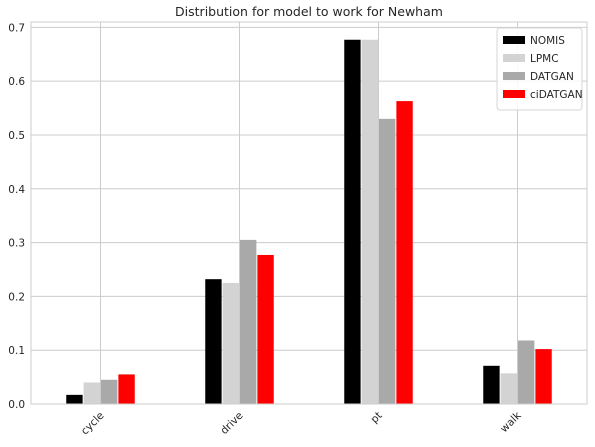  What do you see at coordinates (377, 418) in the screenshot?
I see `x-tick-label: pt` at bounding box center [377, 418].